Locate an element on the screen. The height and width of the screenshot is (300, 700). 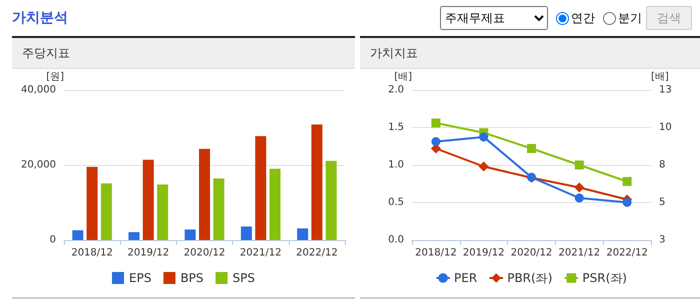
text: 가치분석 is located at coordinates (40, 18).